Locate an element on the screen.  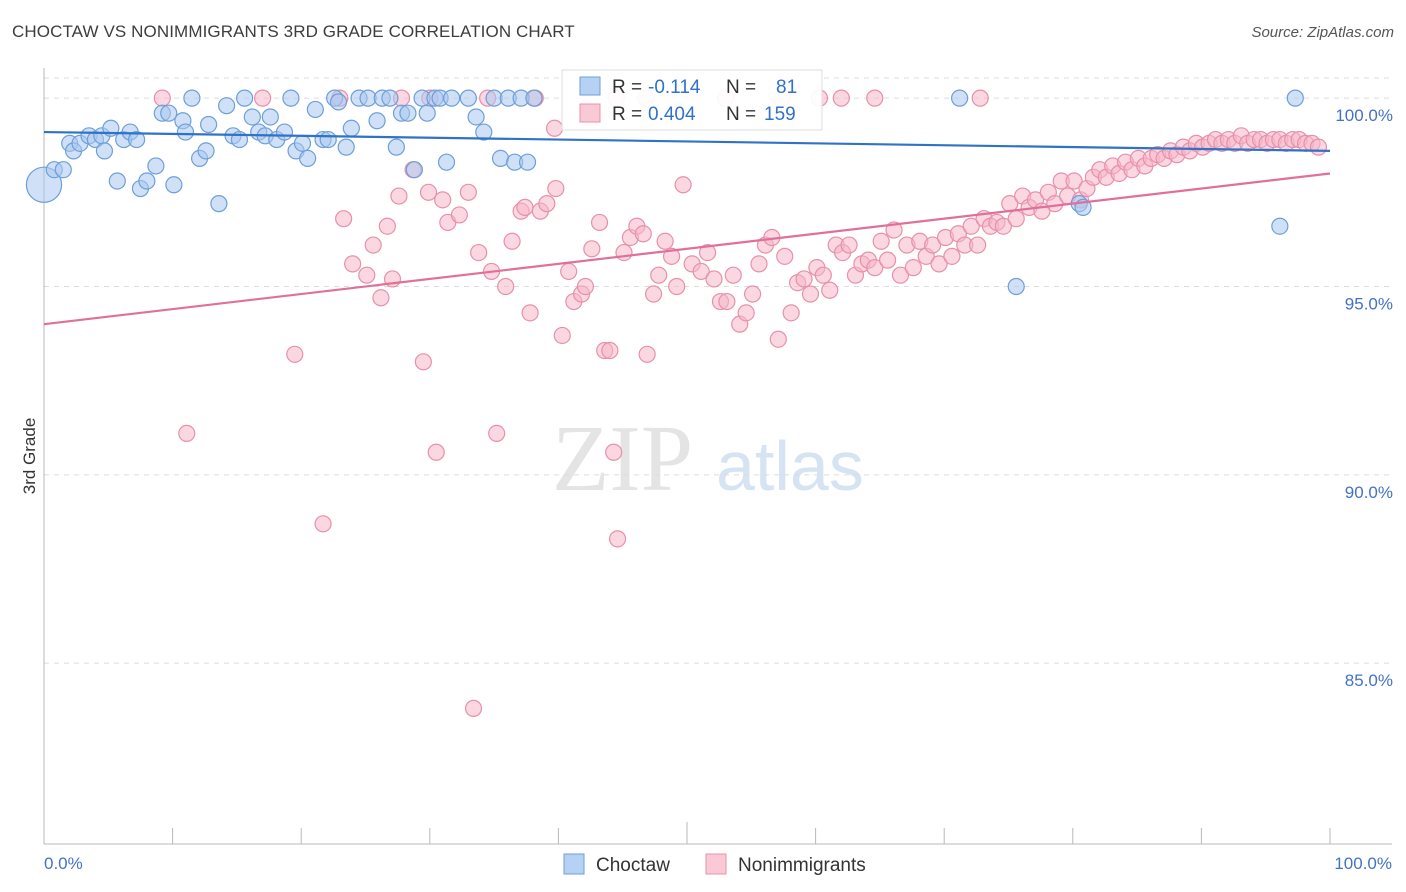
choctaw-r-label: R = is located at coordinates (627, 87).